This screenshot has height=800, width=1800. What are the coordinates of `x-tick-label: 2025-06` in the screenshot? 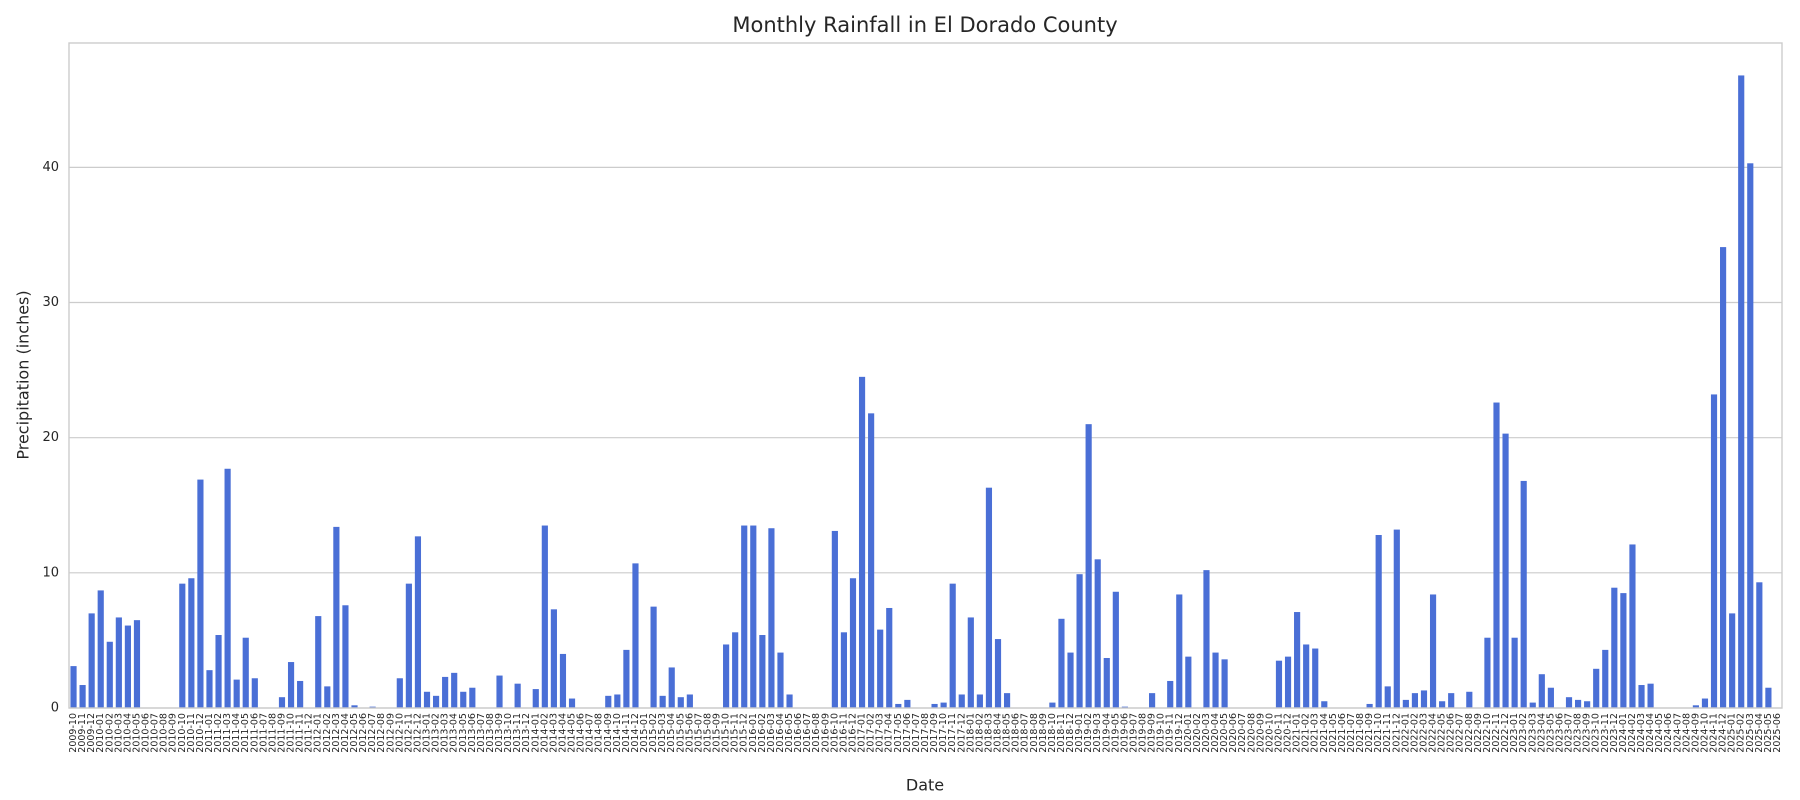 It's located at (1777, 733).